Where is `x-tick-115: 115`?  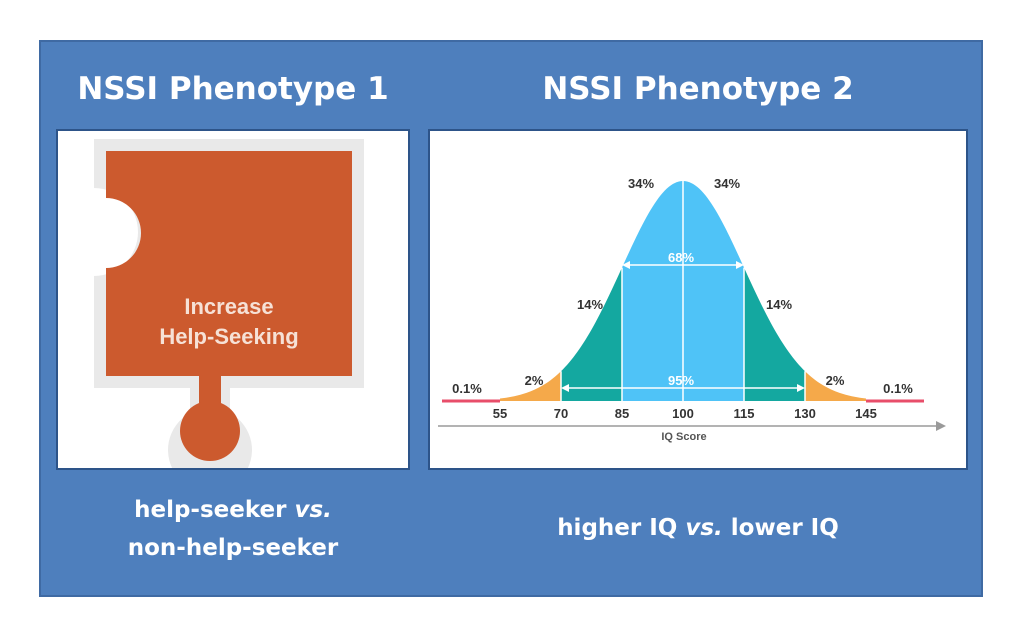 x-tick-115: 115 is located at coordinates (744, 413).